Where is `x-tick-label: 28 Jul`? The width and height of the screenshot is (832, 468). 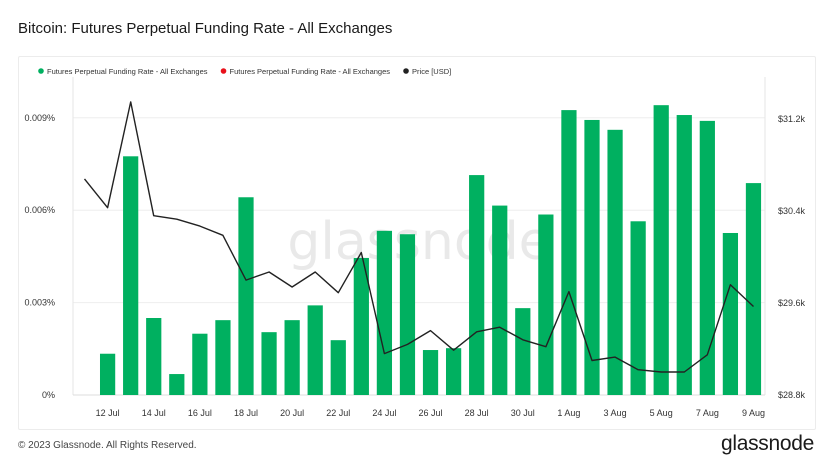 x-tick-label: 28 Jul is located at coordinates (477, 413).